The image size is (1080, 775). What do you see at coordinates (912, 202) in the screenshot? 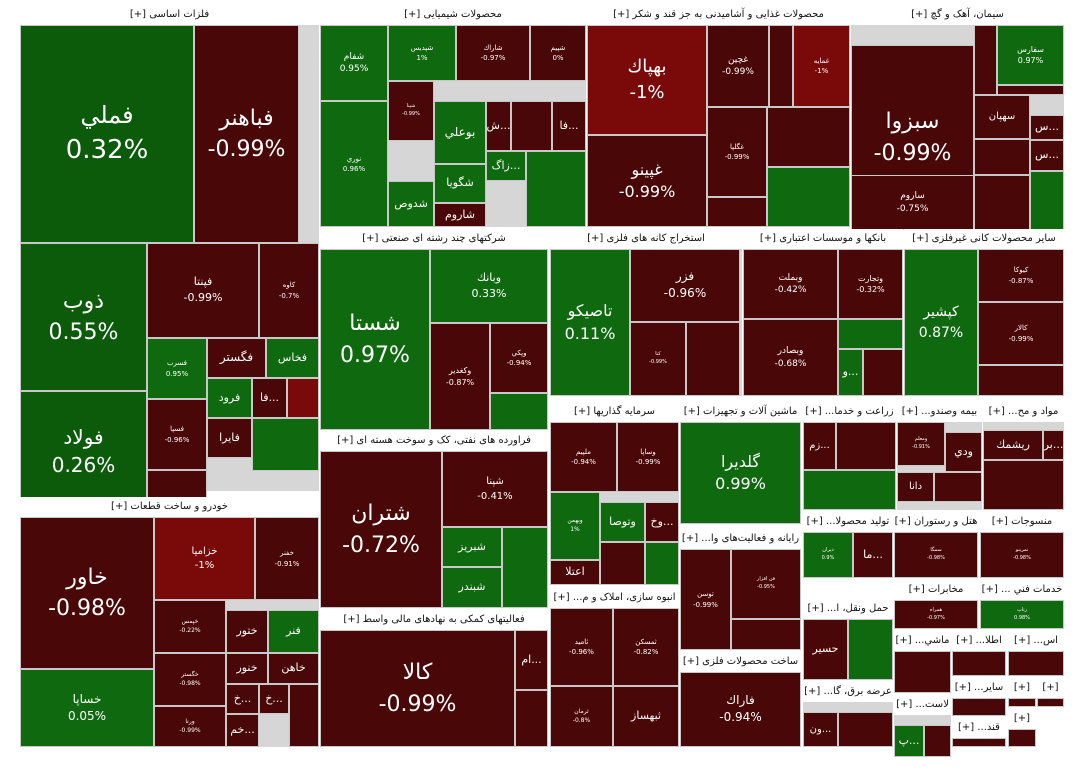
I see `stock-tile: ساروم -0.75%` at bounding box center [912, 202].